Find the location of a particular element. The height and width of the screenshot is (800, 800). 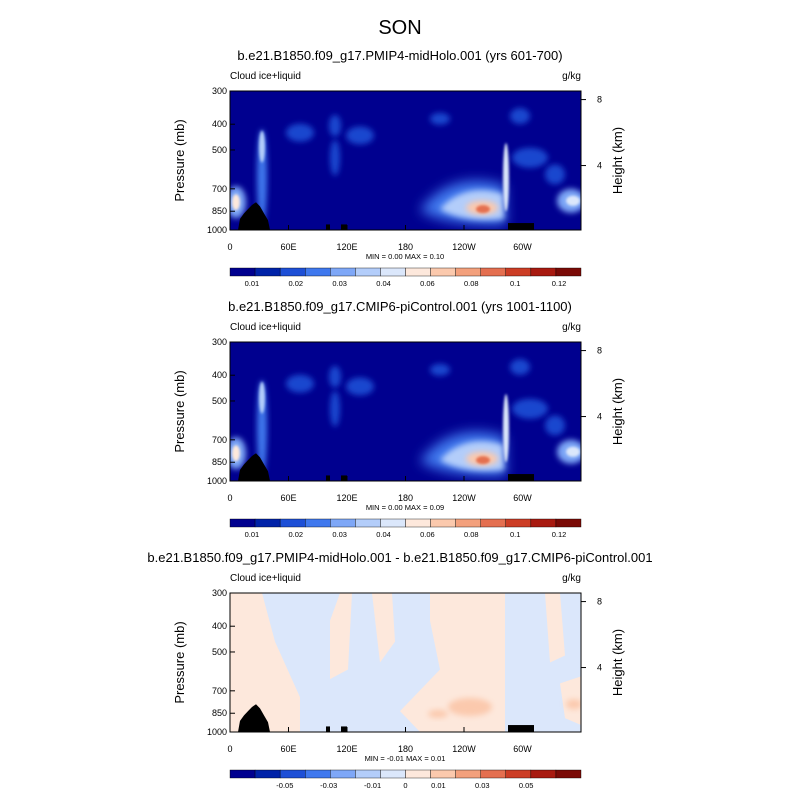

colorbar-label: 0.05 is located at coordinates (526, 785).